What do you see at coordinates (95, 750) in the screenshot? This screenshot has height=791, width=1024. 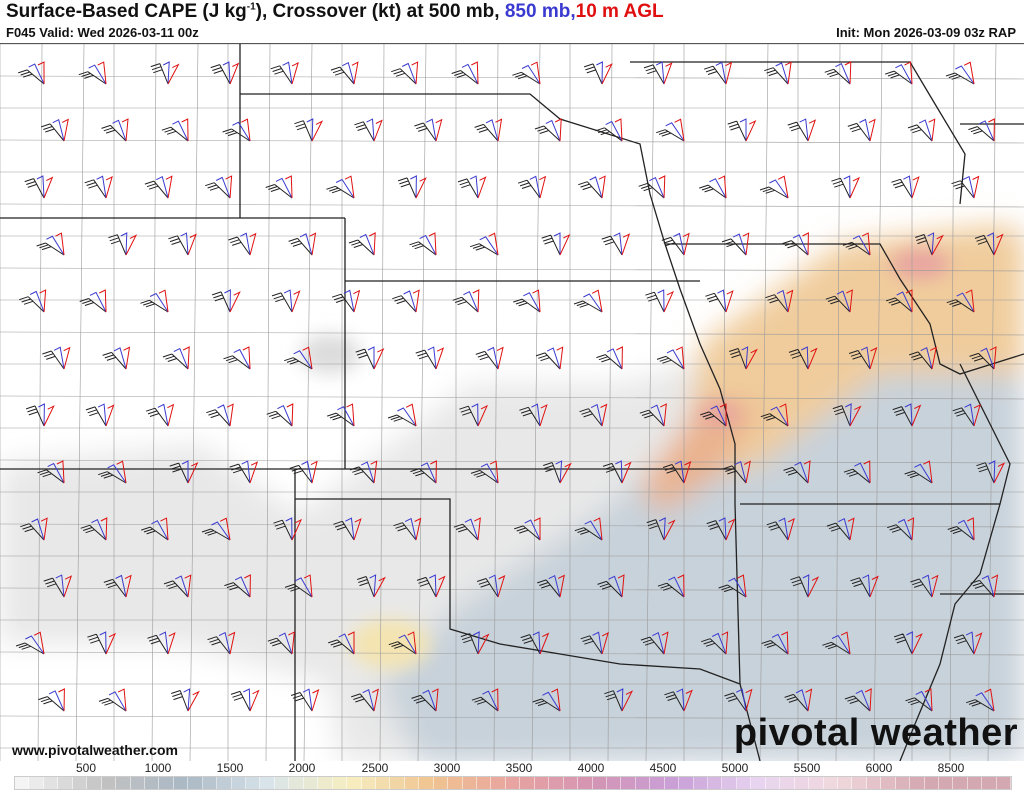 I see `website-url: www.pivotalweather.com` at bounding box center [95, 750].